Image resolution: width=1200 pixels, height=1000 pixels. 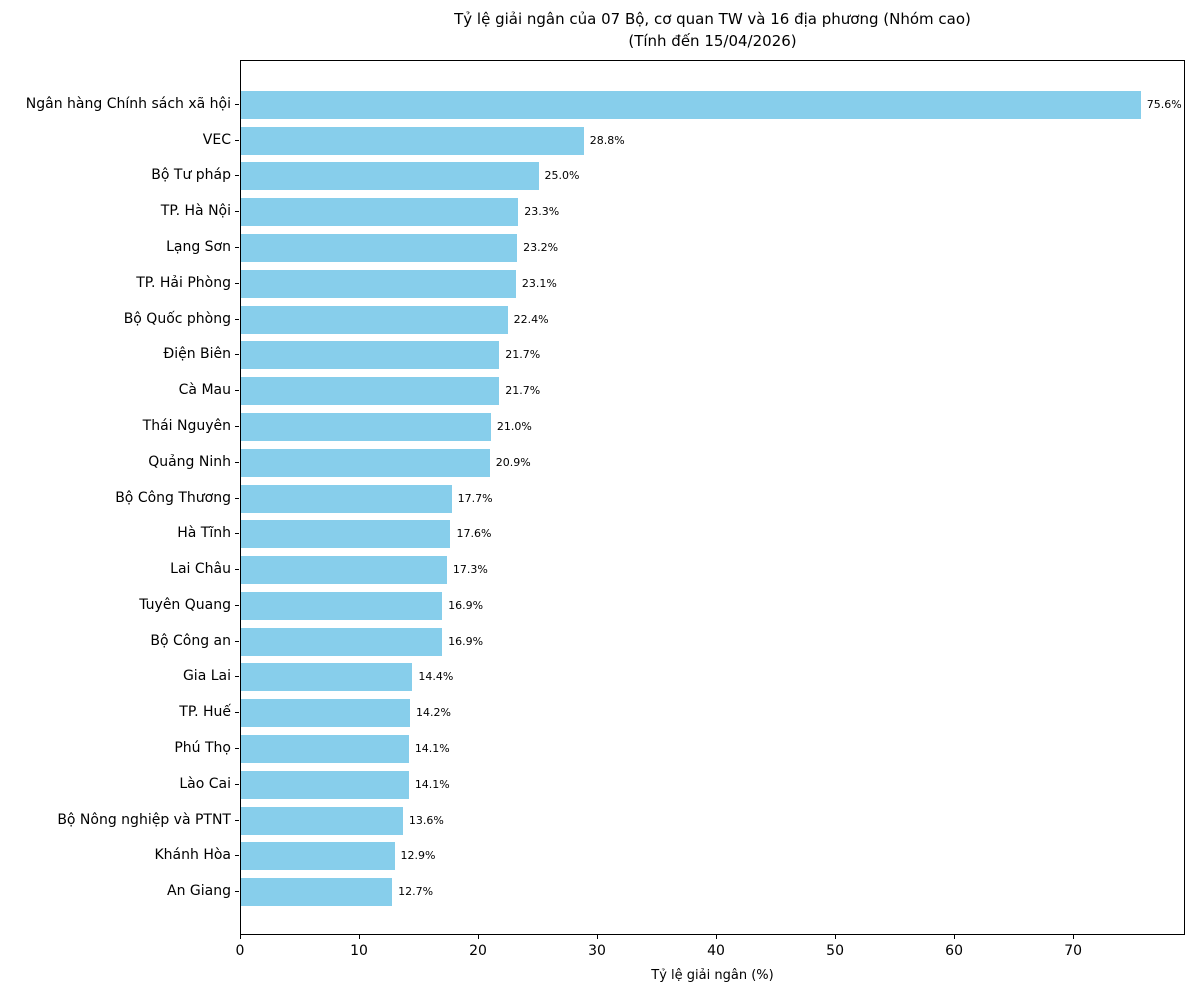 I want to click on y-tick-label: An Giang, so click(x=199, y=891).